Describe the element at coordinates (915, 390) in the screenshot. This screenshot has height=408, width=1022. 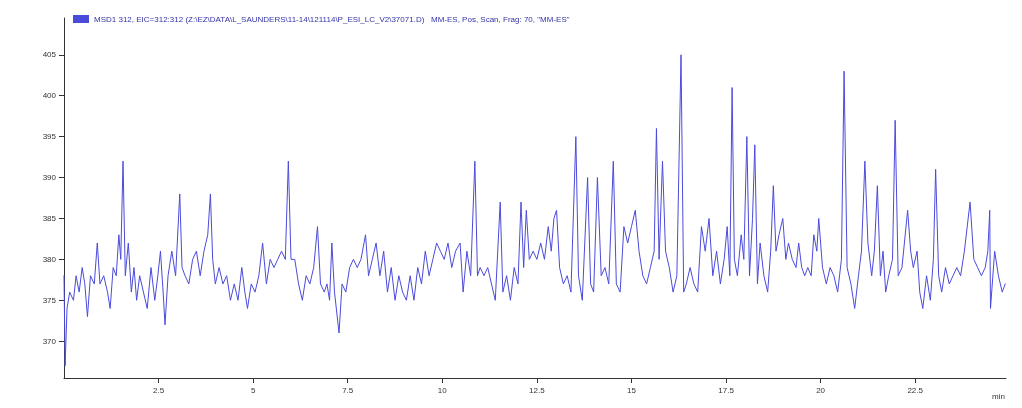
I see `x-tick-label: 22.5` at that location.